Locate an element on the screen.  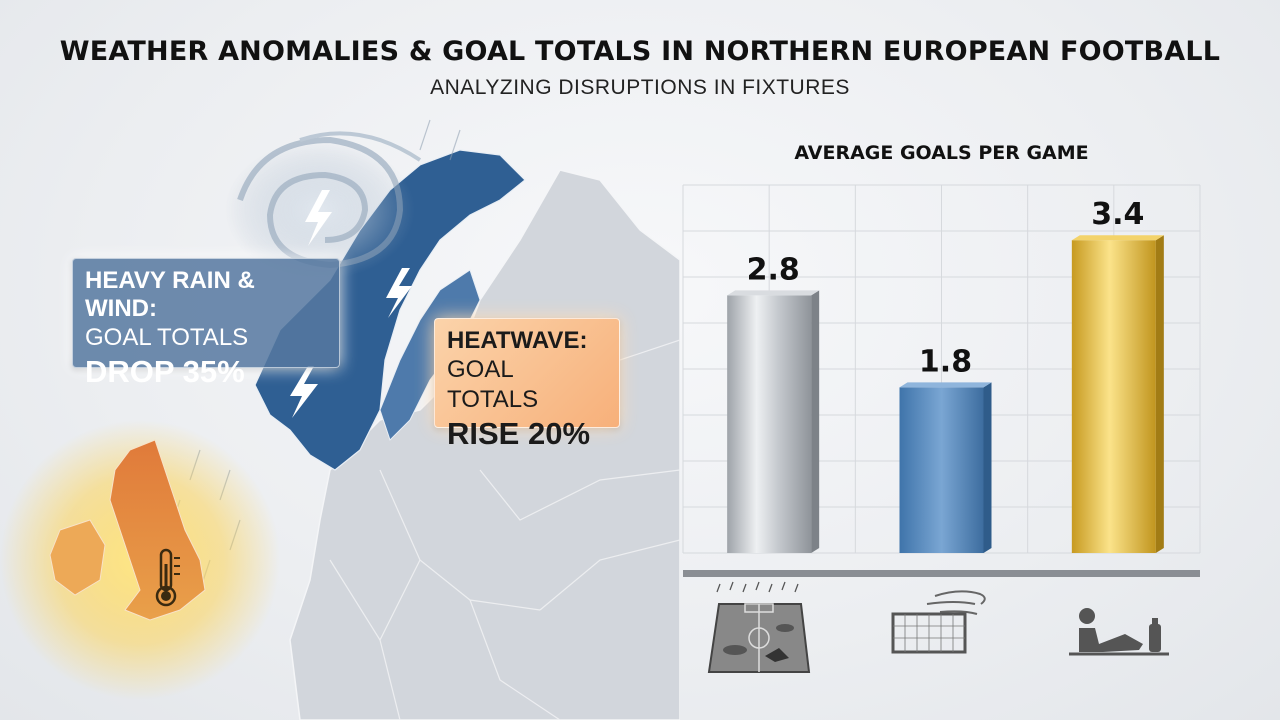
bar-1-value-label: 2.8 is located at coordinates (773, 269).